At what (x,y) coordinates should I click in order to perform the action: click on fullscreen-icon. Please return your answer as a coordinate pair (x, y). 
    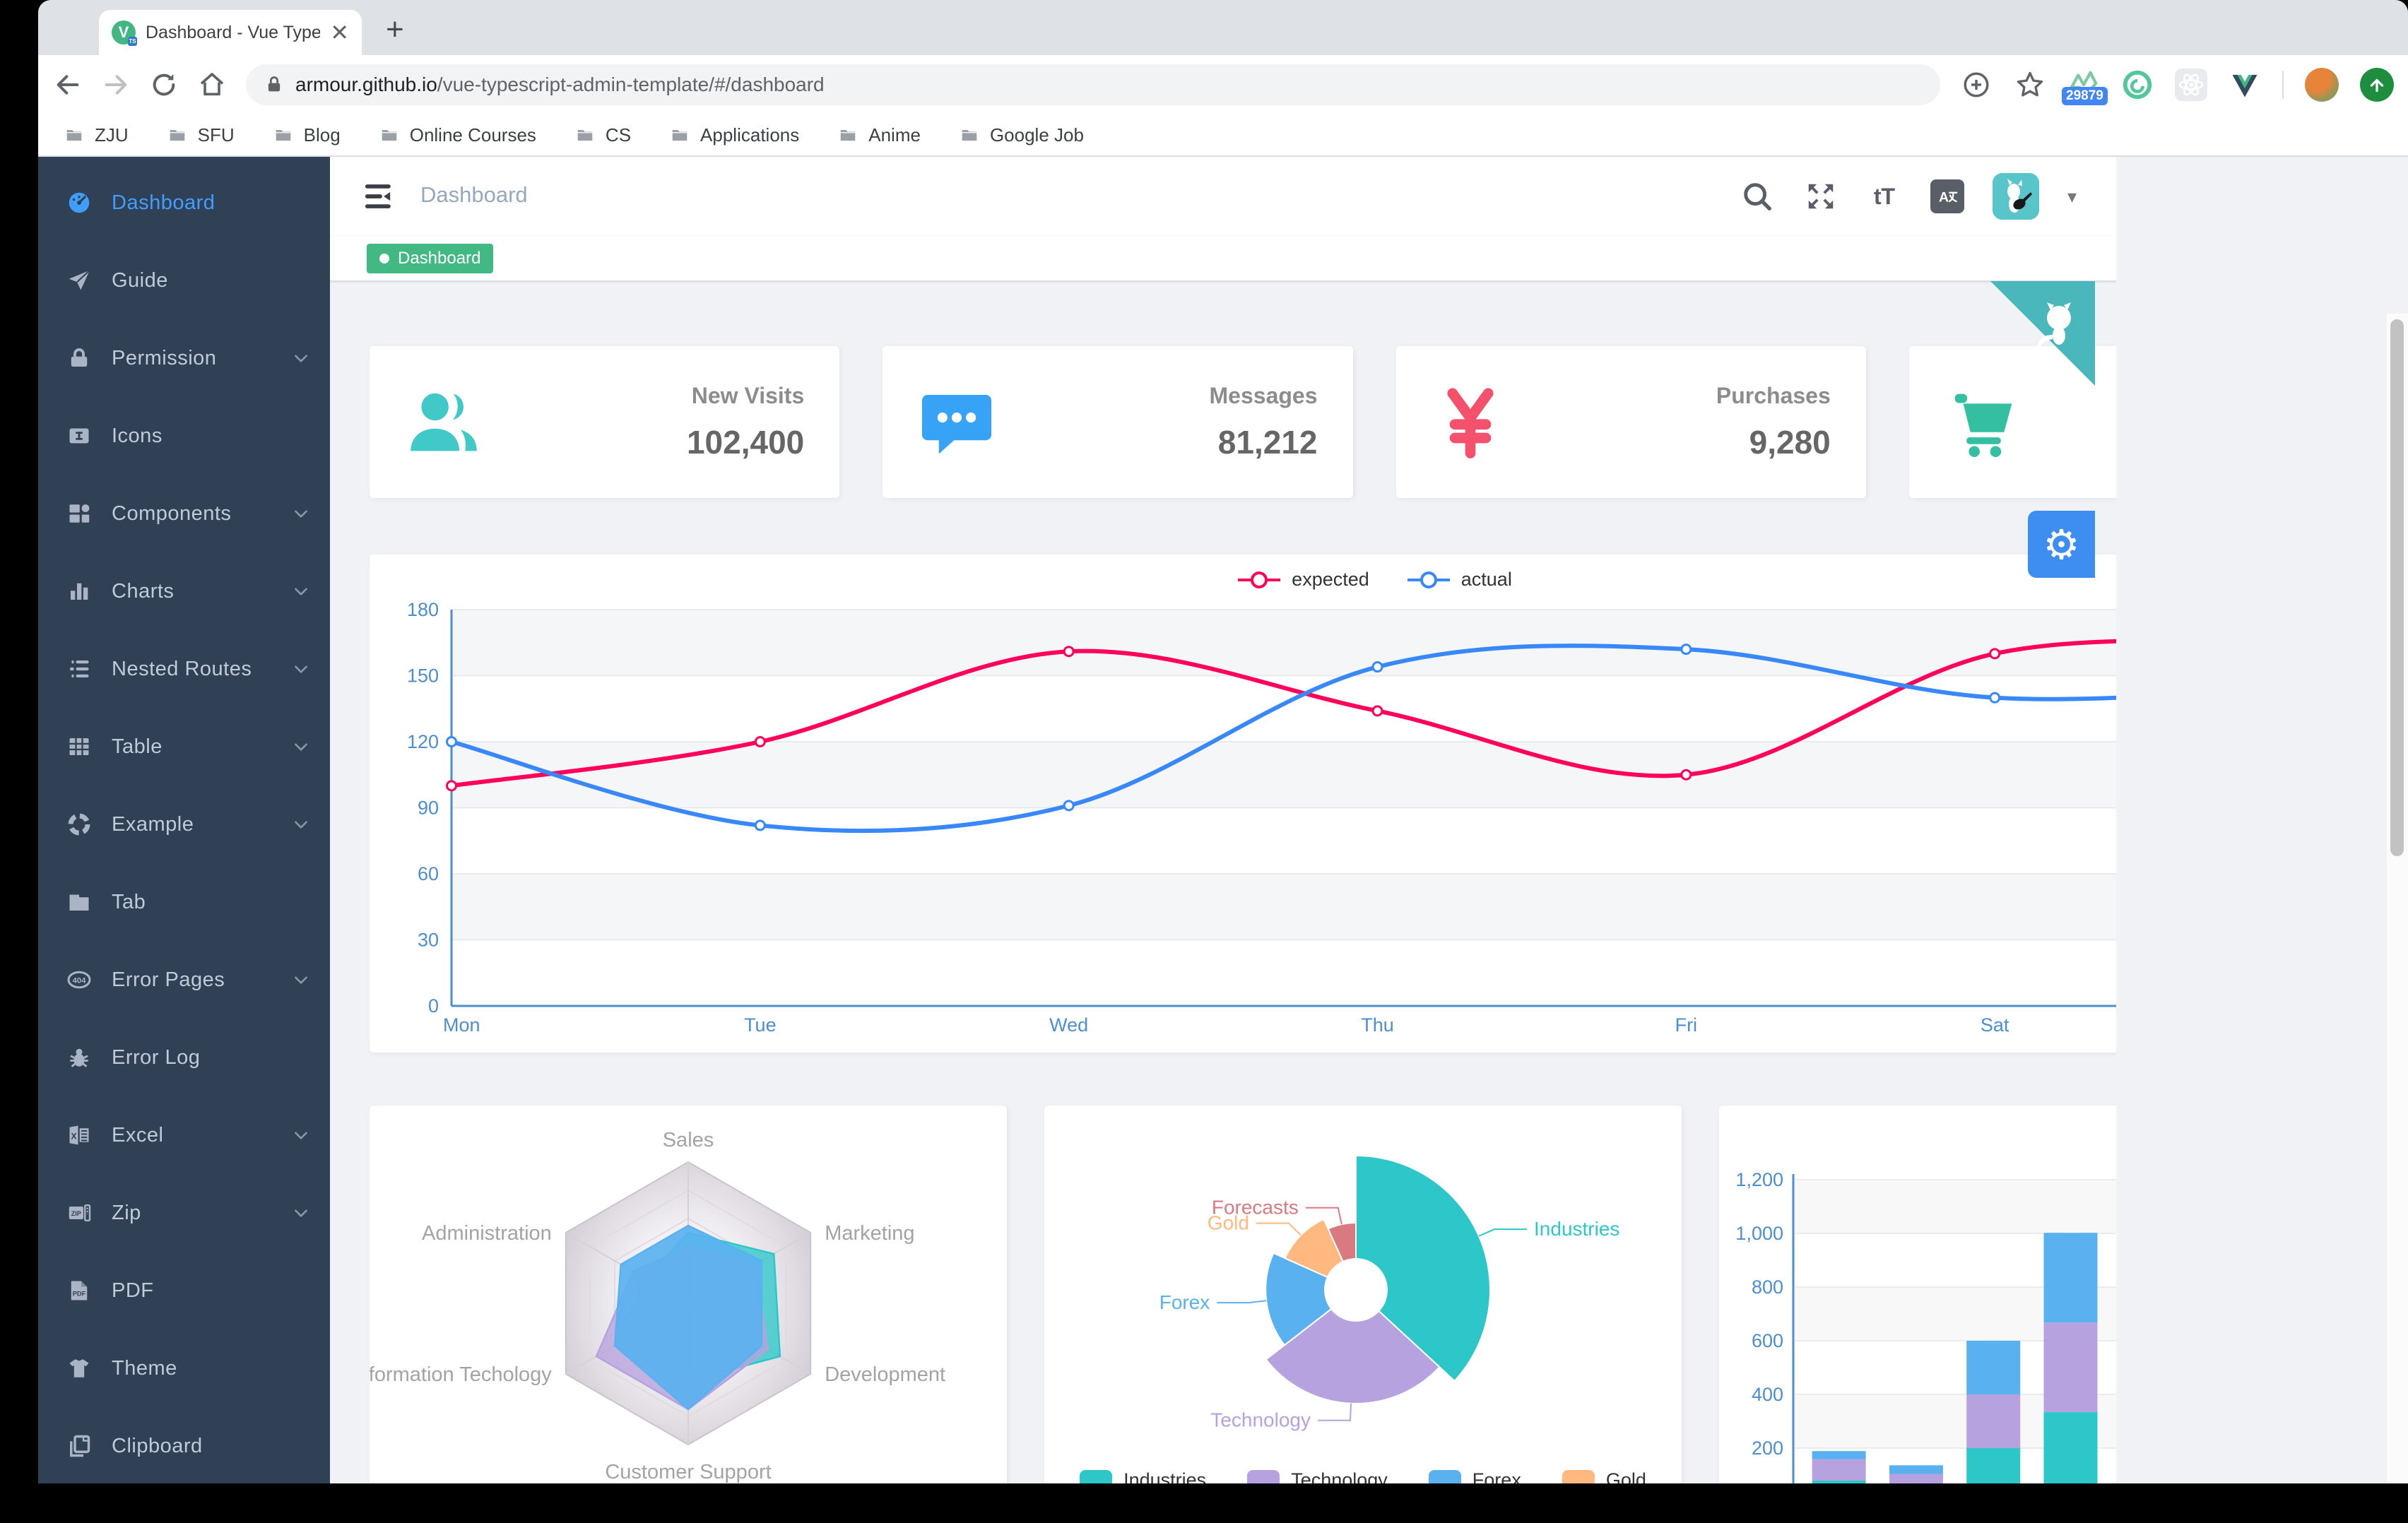
    Looking at the image, I should click on (1821, 196).